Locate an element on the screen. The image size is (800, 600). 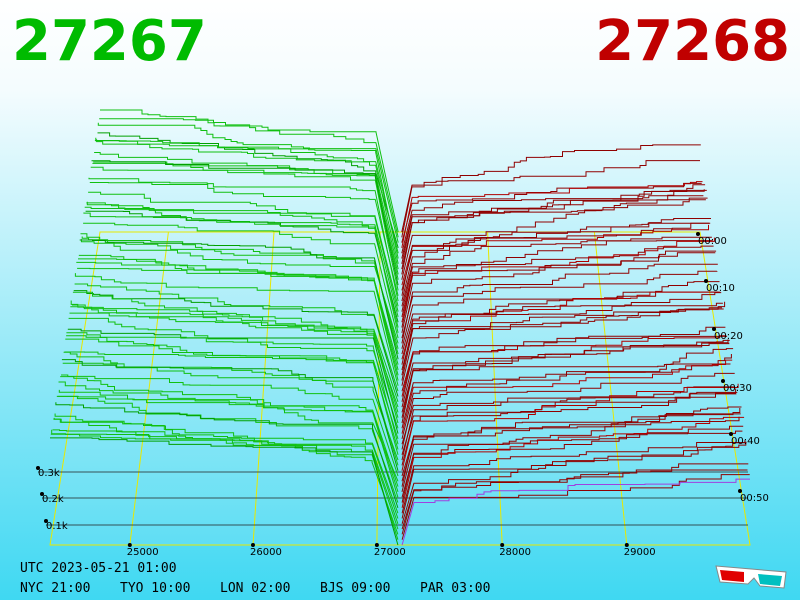
price-label: 29000 is located at coordinates (640, 552).